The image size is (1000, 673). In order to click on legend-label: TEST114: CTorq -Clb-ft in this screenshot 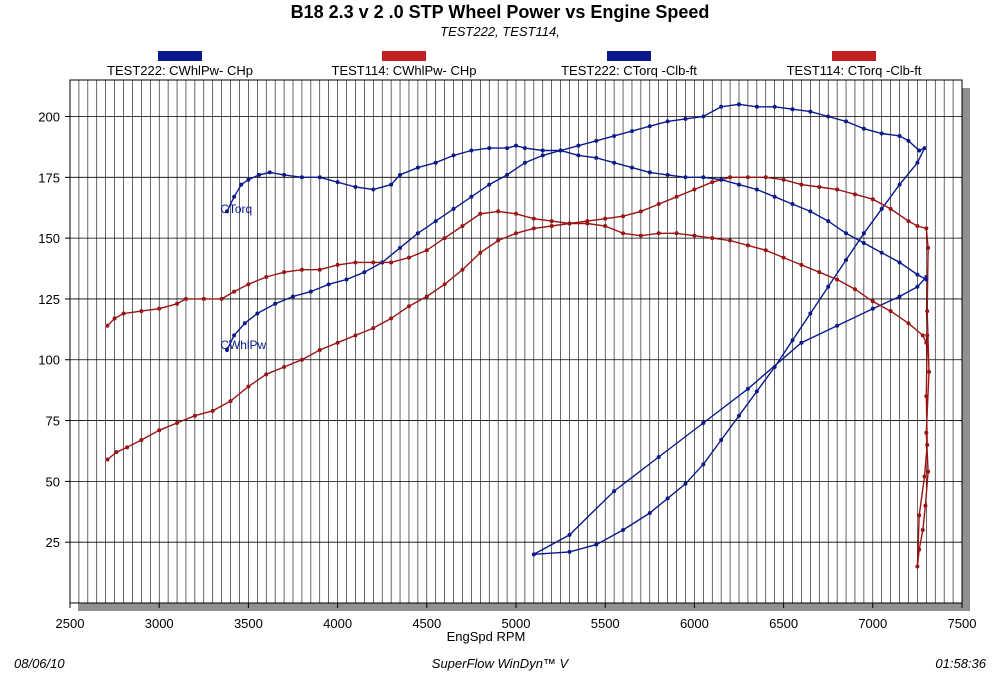, I will do `click(854, 70)`.